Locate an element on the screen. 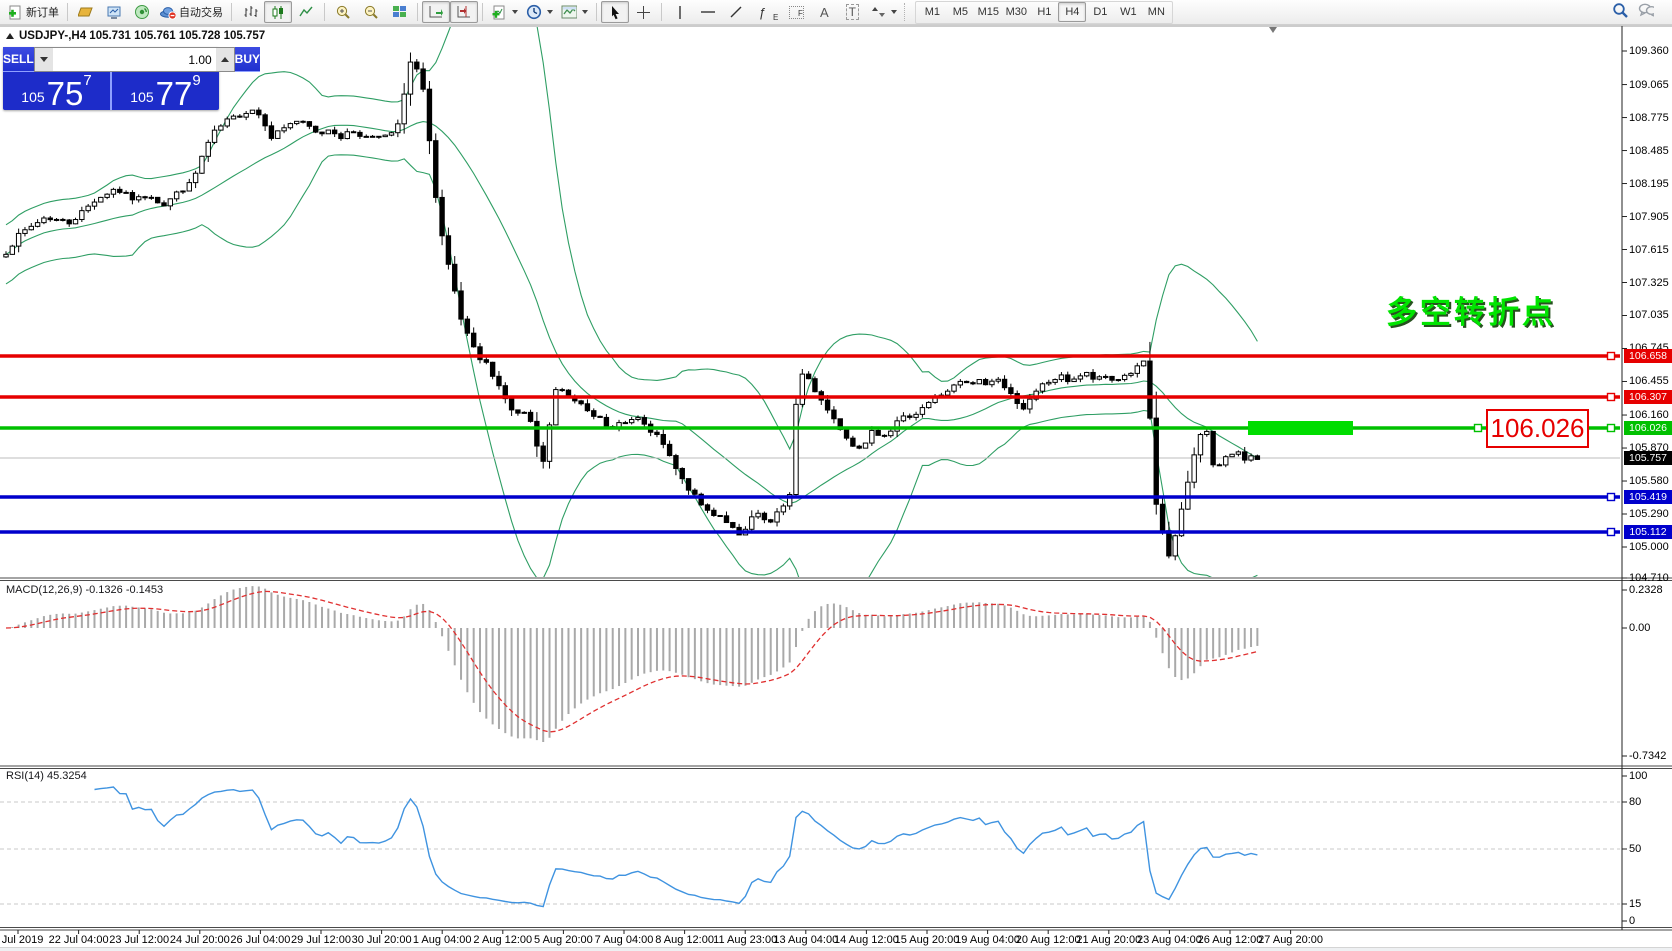 This screenshot has width=1672, height=951. search-icon is located at coordinates (1620, 10).